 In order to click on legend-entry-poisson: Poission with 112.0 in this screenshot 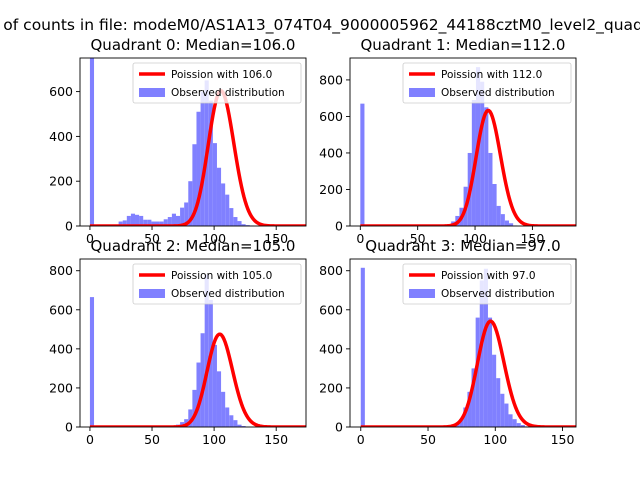, I will do `click(491, 75)`.